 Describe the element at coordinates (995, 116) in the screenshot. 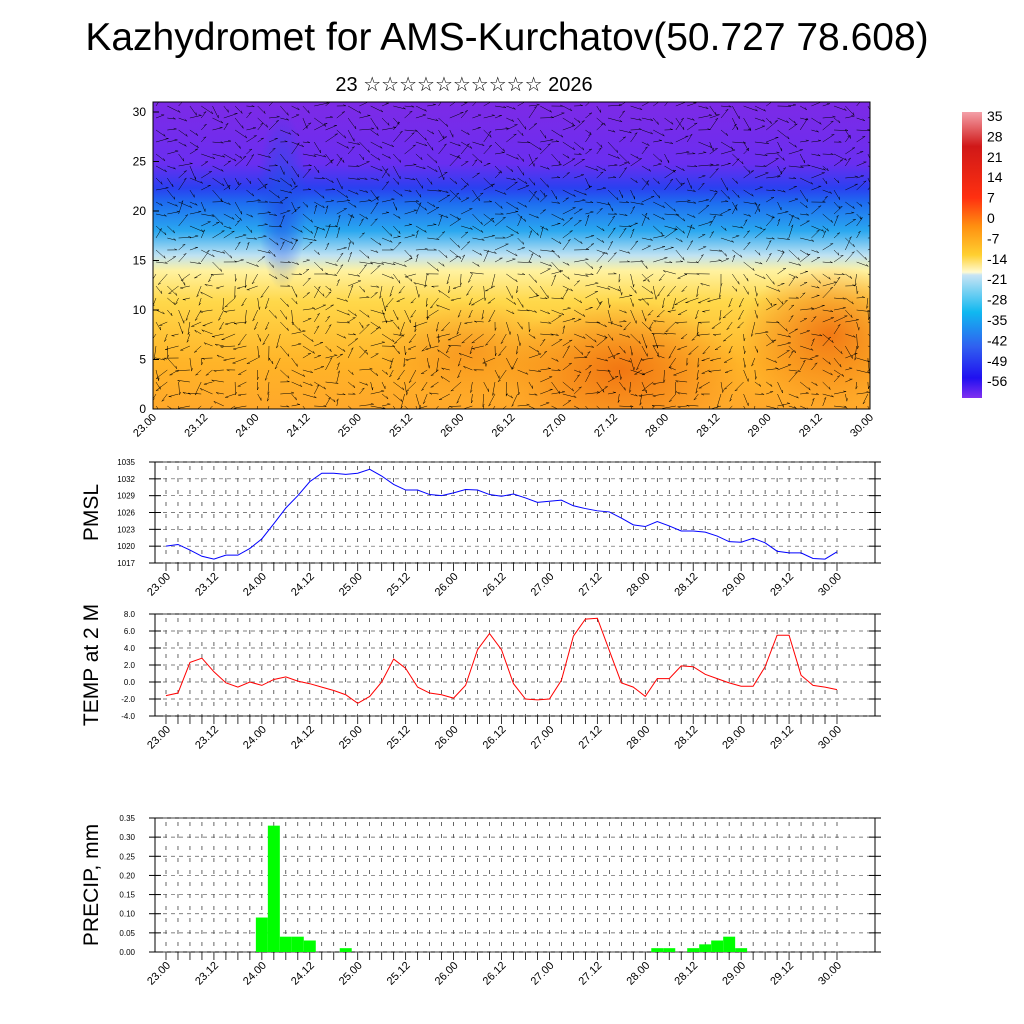

I see `colorbar-label: 35` at that location.